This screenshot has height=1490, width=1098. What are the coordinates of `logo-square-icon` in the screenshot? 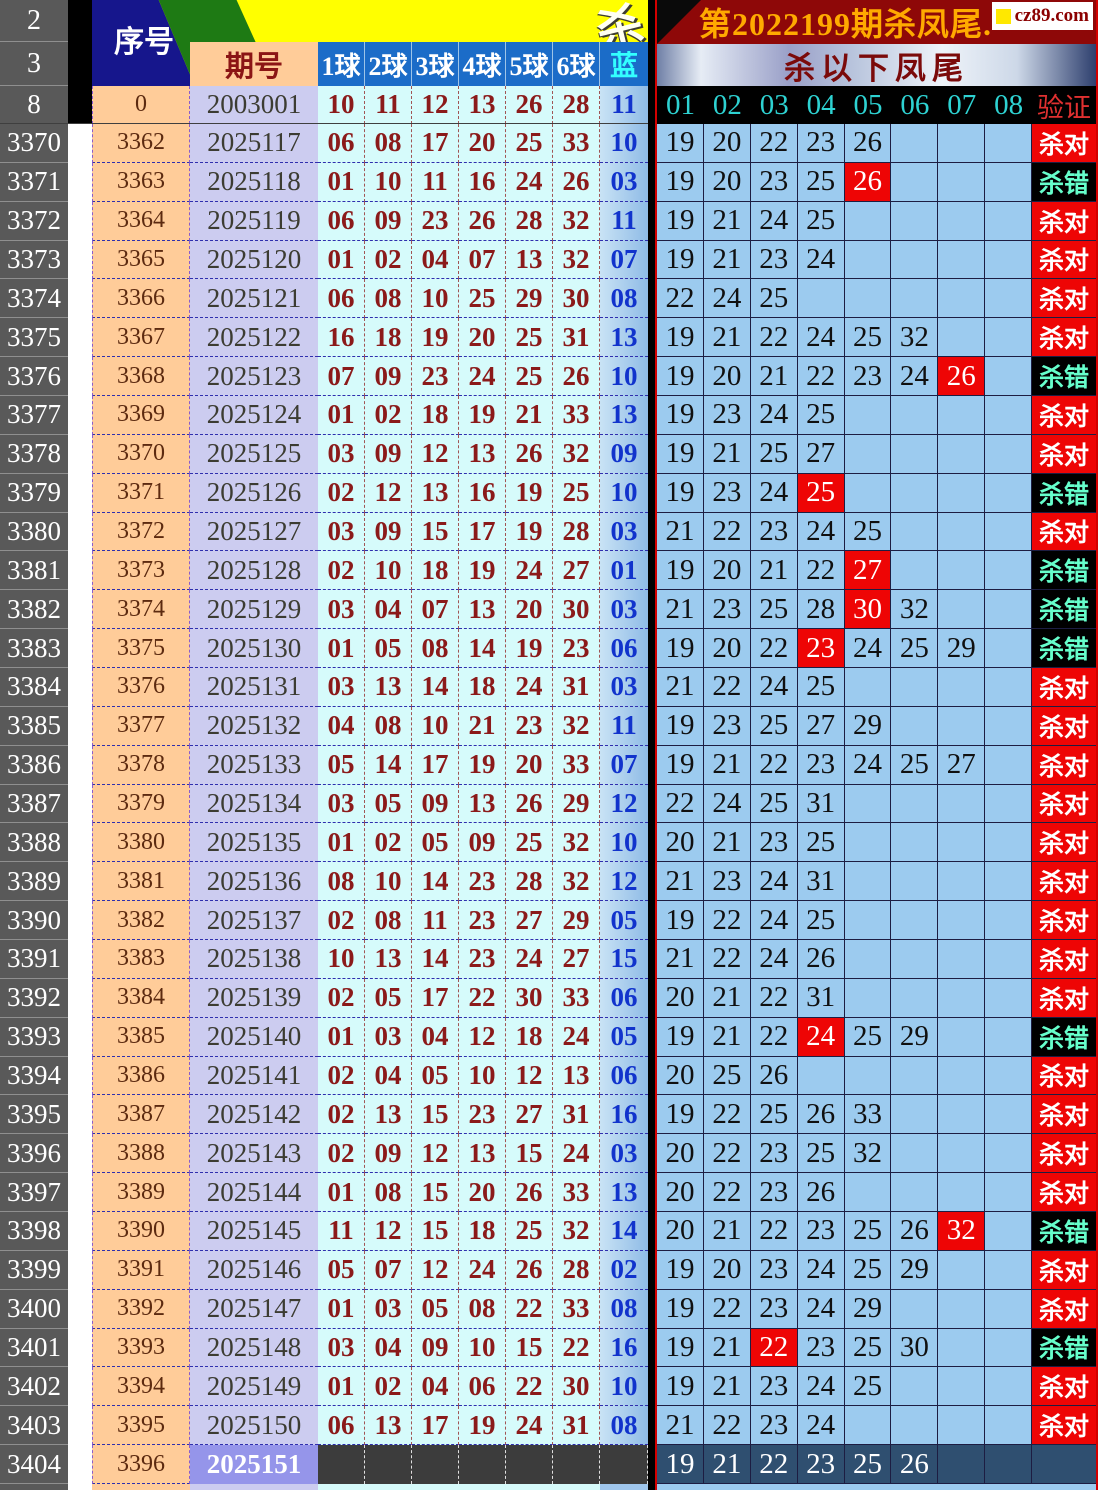 It's located at (1003, 16).